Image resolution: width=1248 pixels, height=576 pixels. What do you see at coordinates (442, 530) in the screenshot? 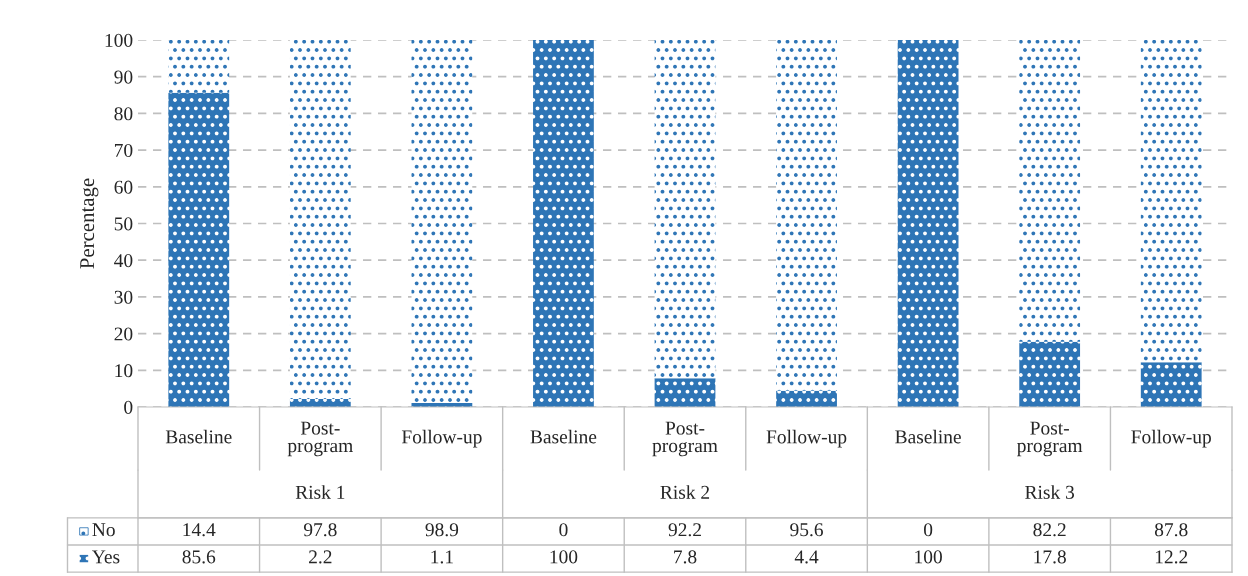
I see `data-label: 98.9` at bounding box center [442, 530].